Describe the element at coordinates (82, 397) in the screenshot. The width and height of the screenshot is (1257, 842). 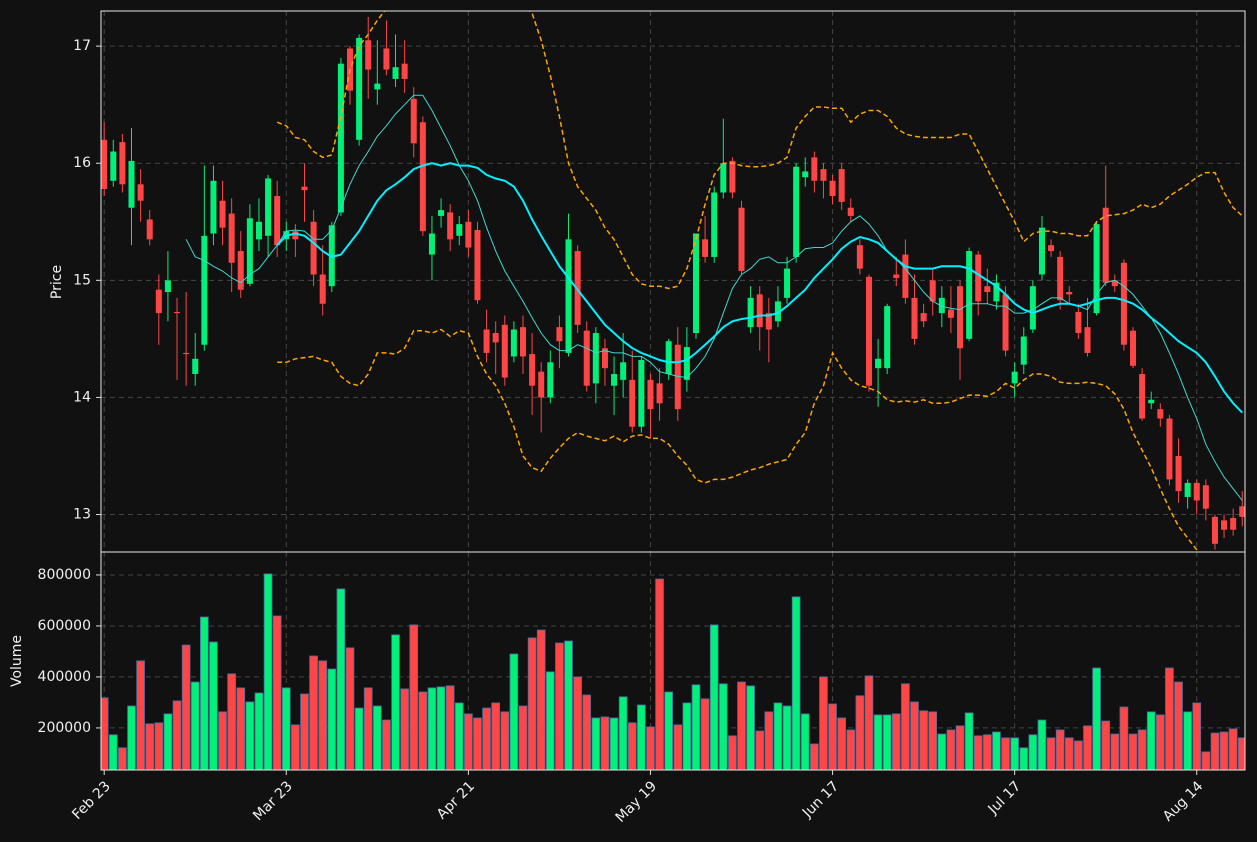
I see `y-tick-label: 14` at that location.